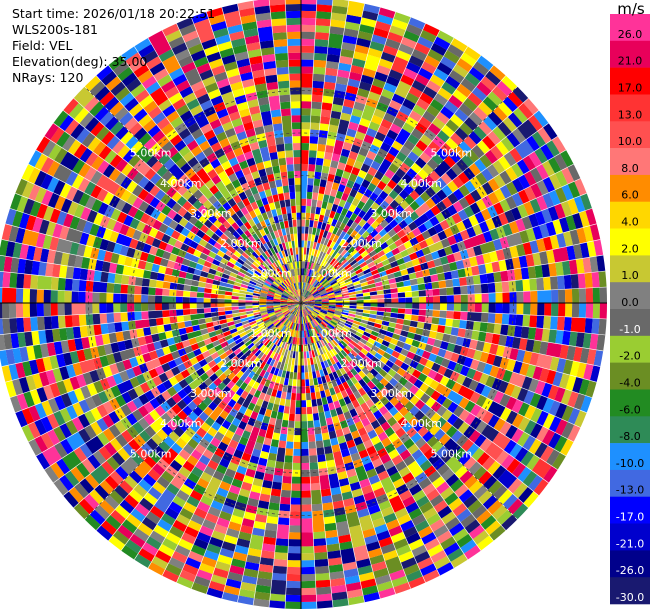 The height and width of the screenshot is (610, 650). Describe the element at coordinates (630, 463) in the screenshot. I see `colorbar-tick-label: -10.0` at that location.